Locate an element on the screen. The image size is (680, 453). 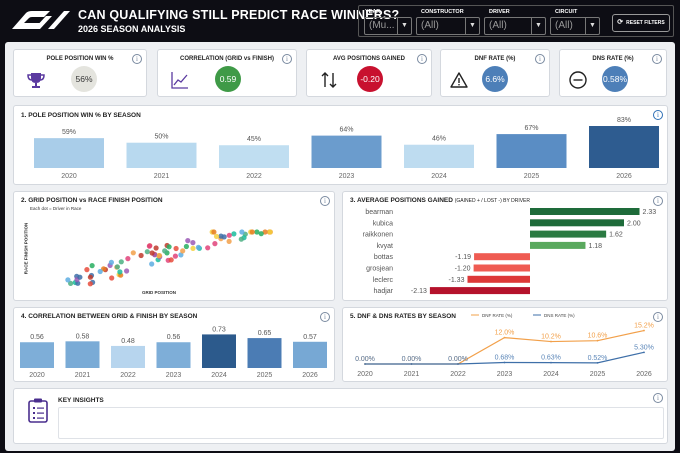
data-label: 0.00% is located at coordinates (365, 359).